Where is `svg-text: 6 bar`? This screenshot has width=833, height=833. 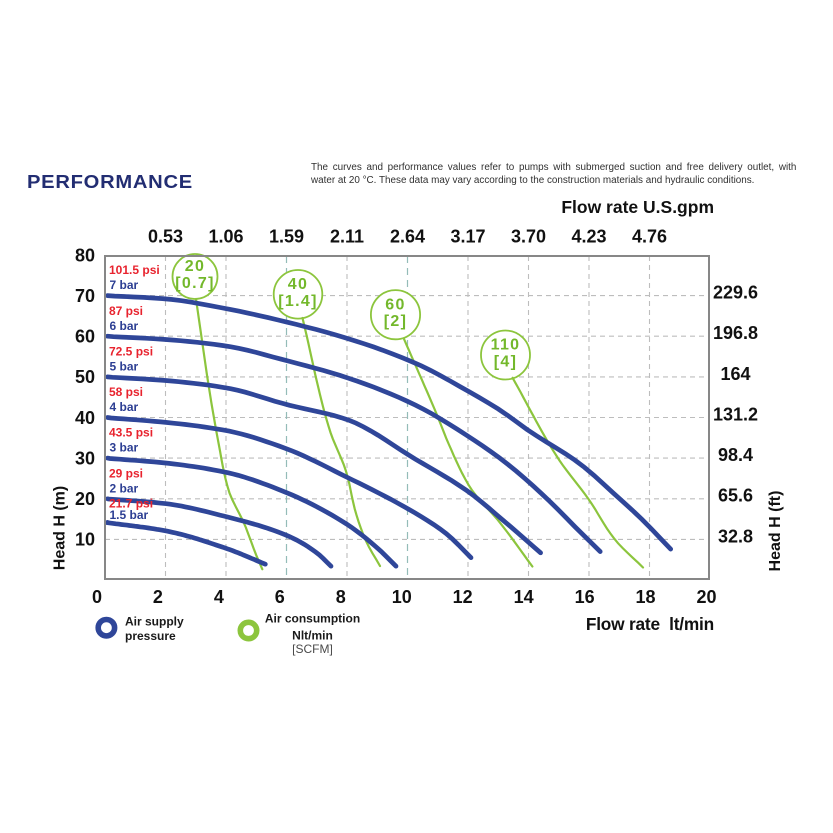 svg-text: 6 bar is located at coordinates (124, 326).